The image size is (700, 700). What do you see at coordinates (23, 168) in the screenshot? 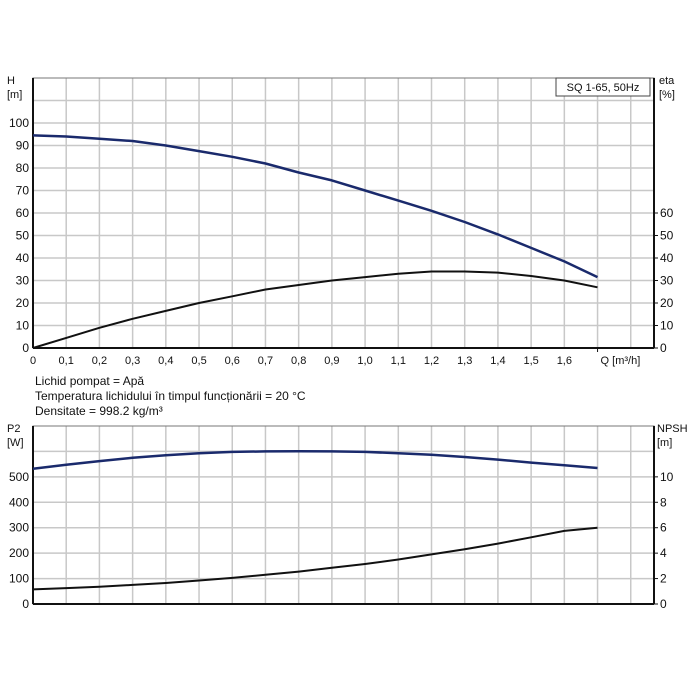
I see `y-tick-label: 80` at bounding box center [23, 168].